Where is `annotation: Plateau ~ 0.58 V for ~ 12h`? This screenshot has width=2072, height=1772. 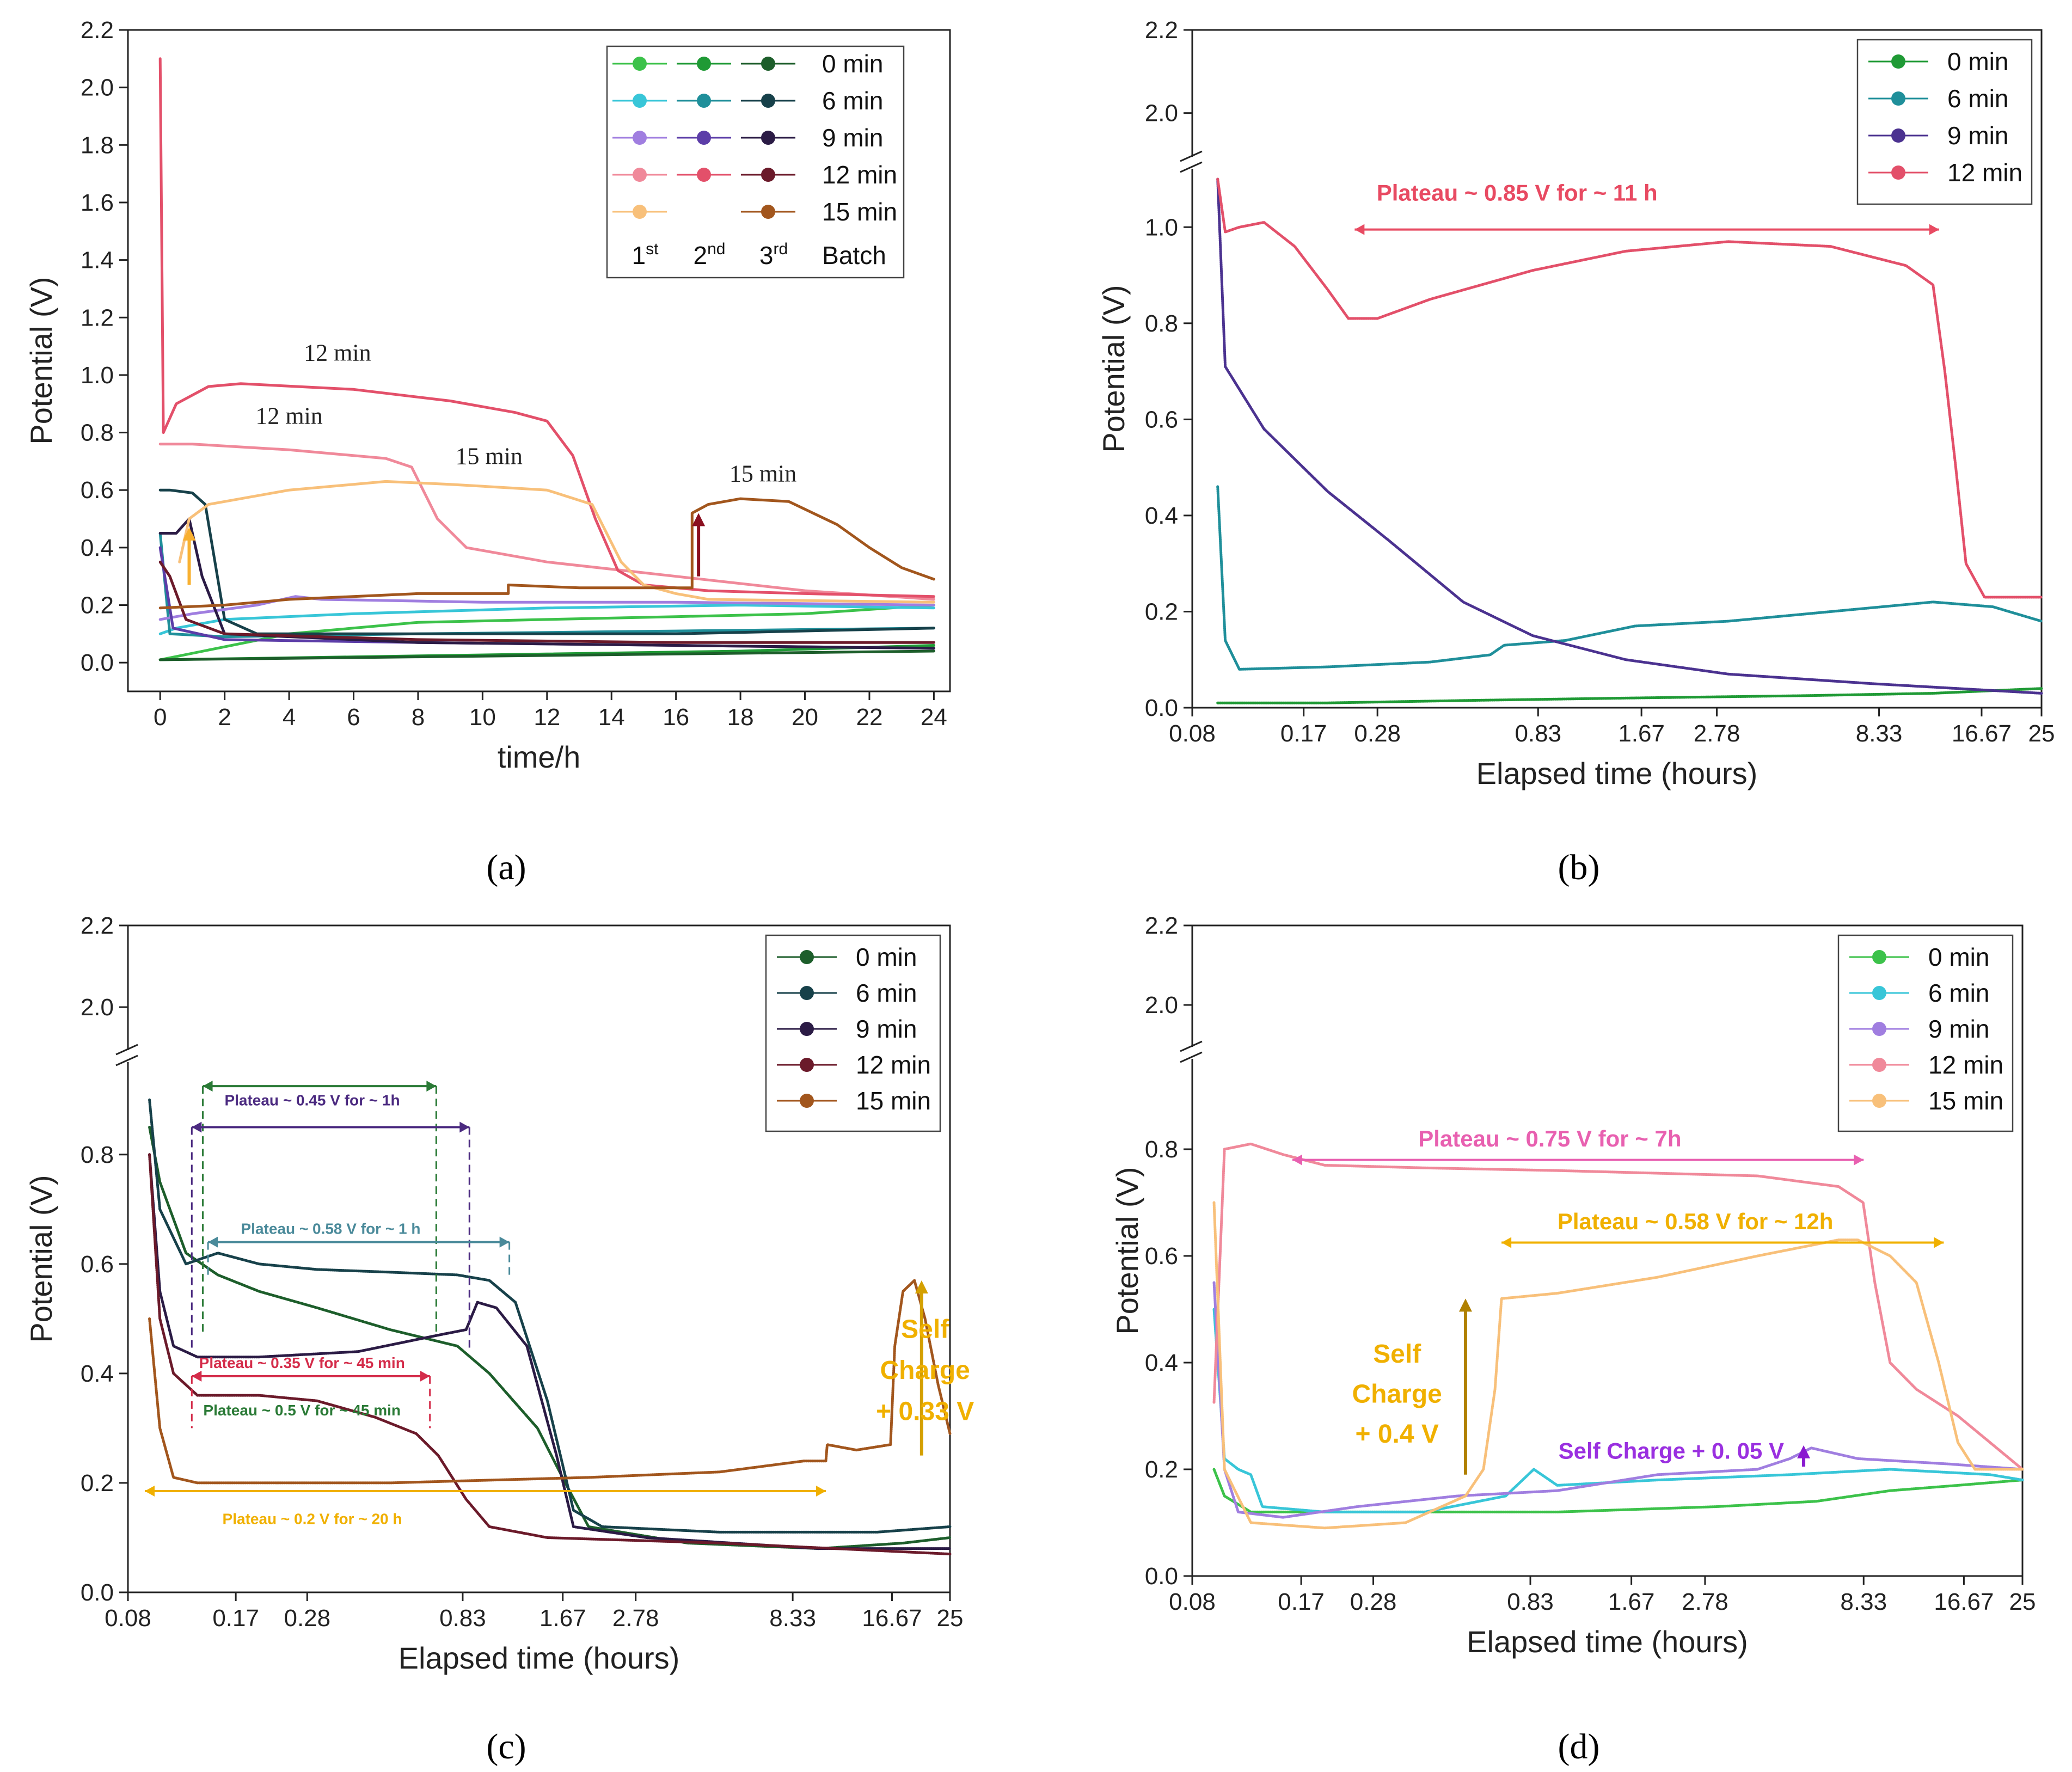 annotation: Plateau ~ 0.58 V for ~ 12h is located at coordinates (1696, 1221).